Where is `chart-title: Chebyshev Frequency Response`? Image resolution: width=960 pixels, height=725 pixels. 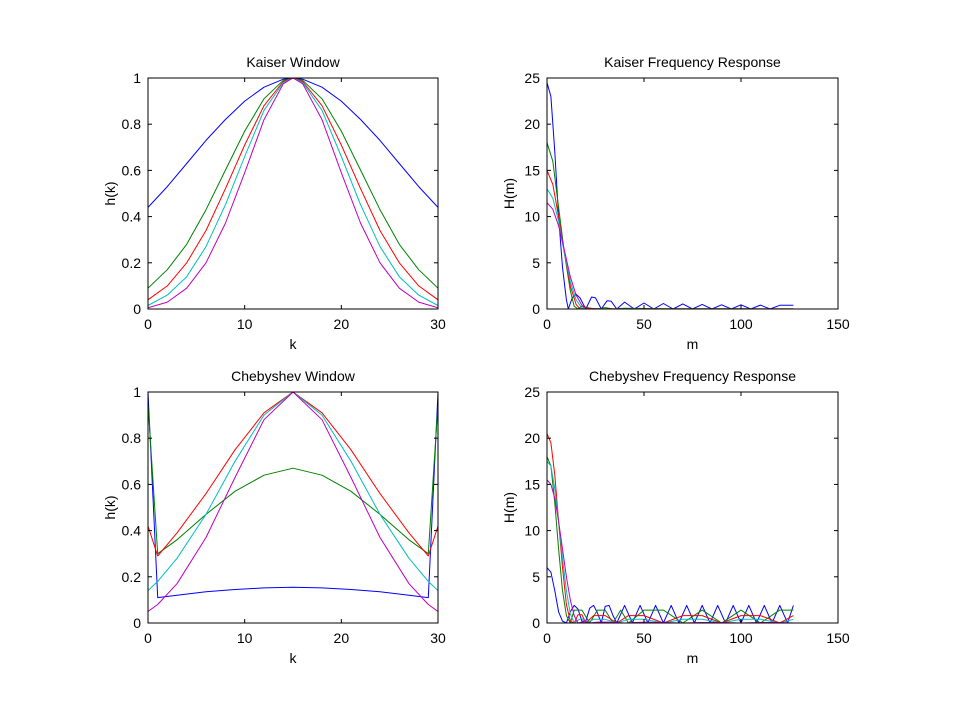
chart-title: Chebyshev Frequency Response is located at coordinates (692, 376).